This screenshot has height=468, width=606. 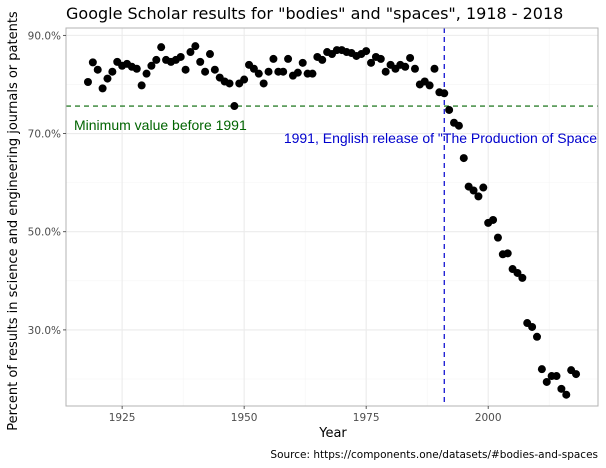 I want to click on x-tick-label: 1975, so click(x=366, y=418).